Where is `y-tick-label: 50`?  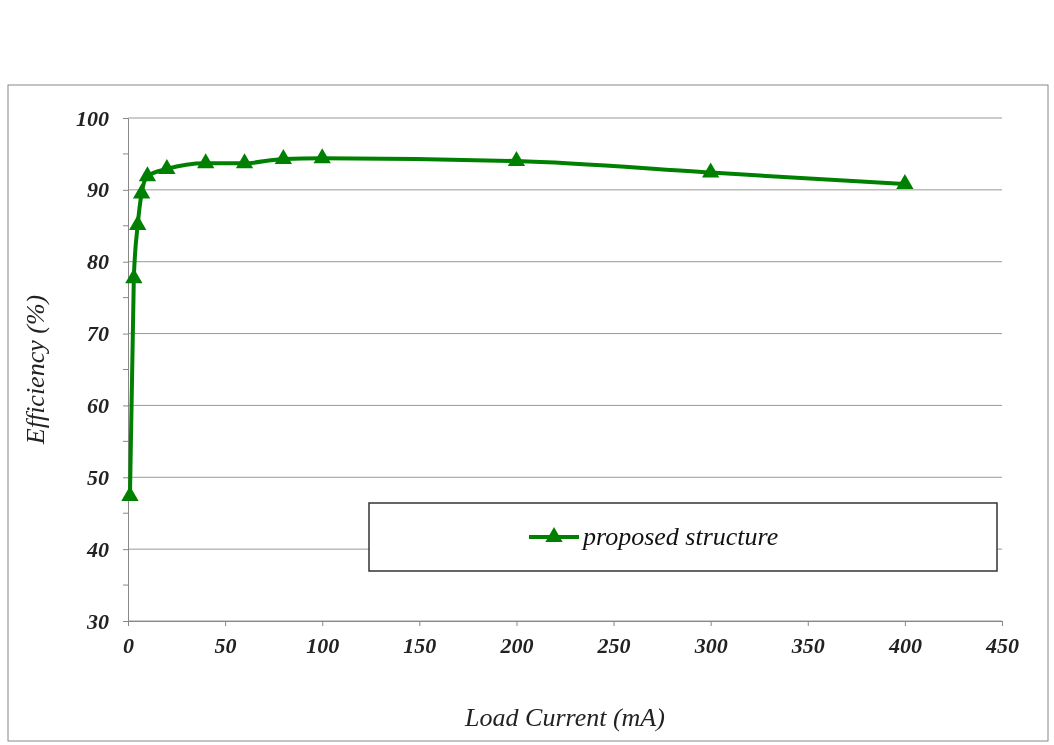
y-tick-label: 50 is located at coordinates (98, 477).